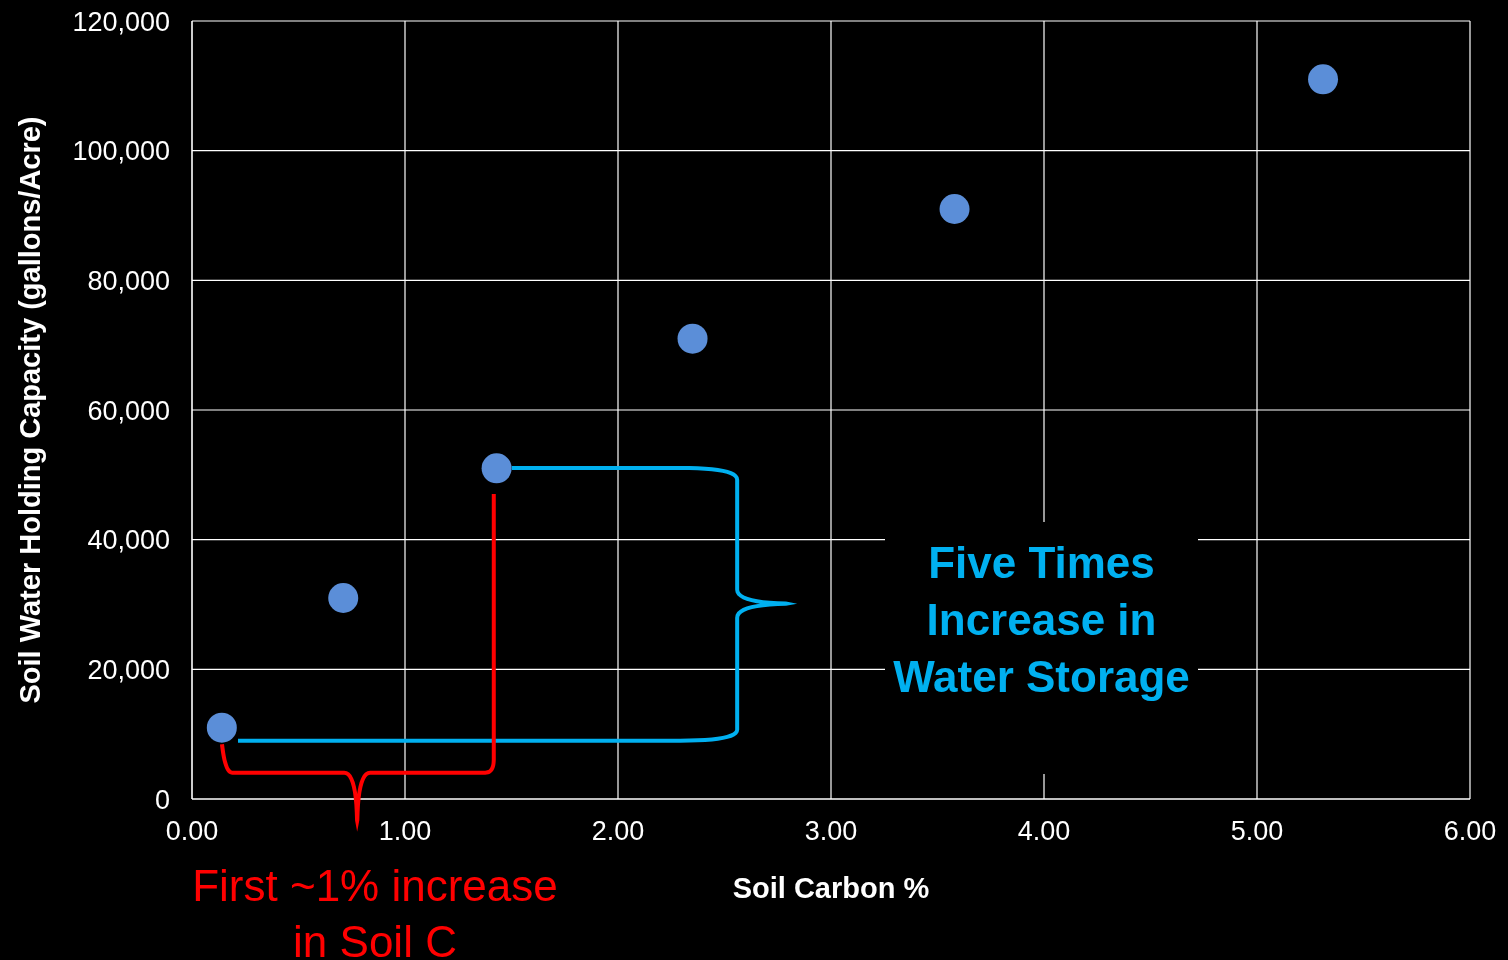  Describe the element at coordinates (831, 888) in the screenshot. I see `x-axis-title: Soil Carbon %` at that location.